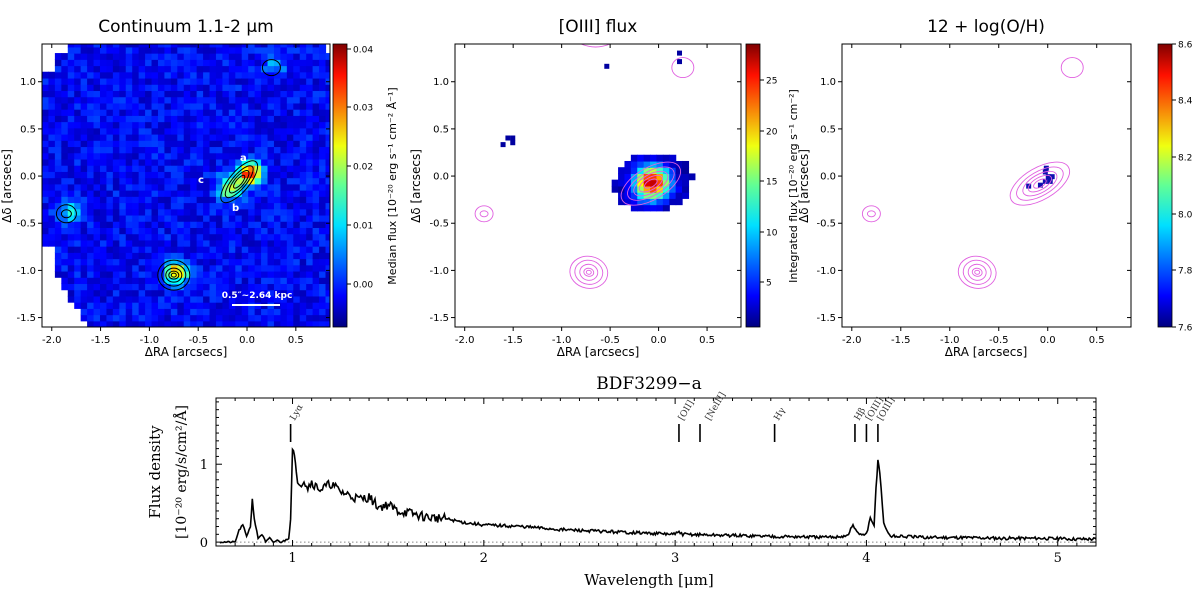 The image size is (1200, 593). What do you see at coordinates (439, 318) in the screenshot?
I see `y-tick-label: -1.5` at bounding box center [439, 318].